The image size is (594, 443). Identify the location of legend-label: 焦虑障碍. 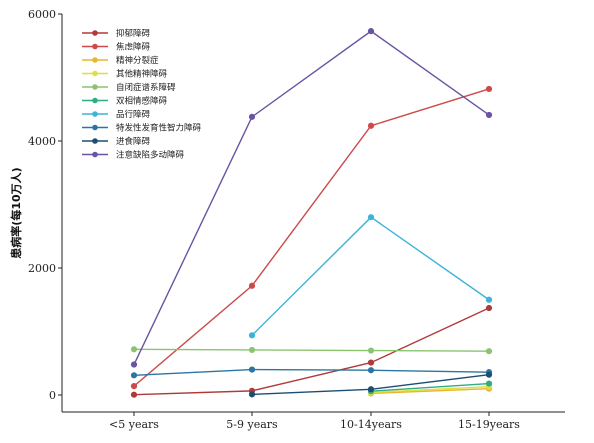
(133, 47).